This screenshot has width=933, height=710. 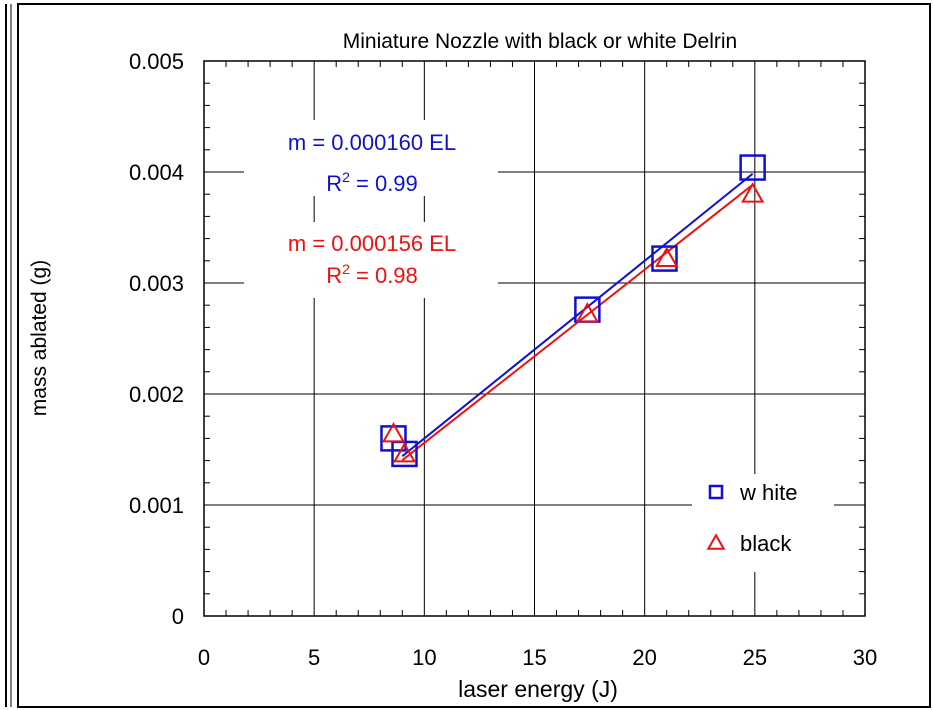 What do you see at coordinates (766, 543) in the screenshot?
I see `legend-label: black` at bounding box center [766, 543].